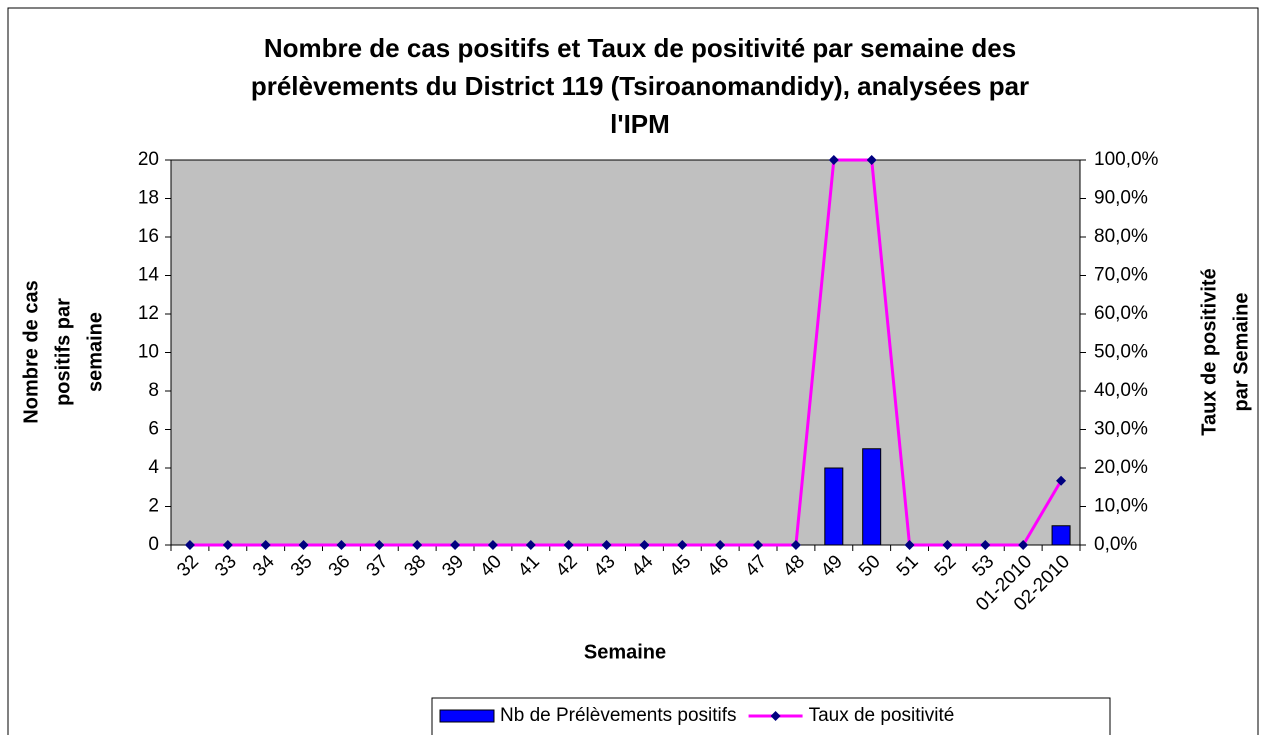  I want to click on y-axis-title: positifs par, so click(63, 352).